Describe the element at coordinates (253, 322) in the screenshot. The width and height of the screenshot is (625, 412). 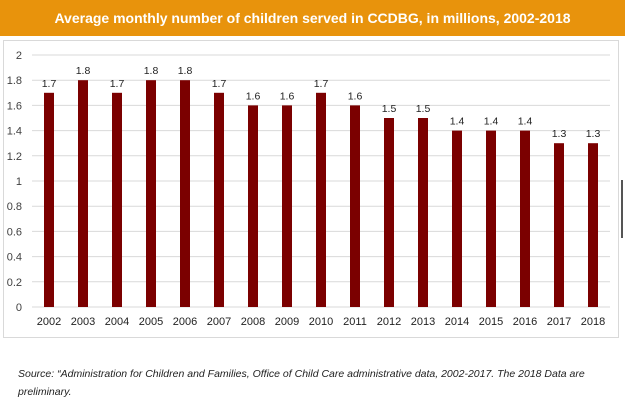
I see `x-tick-label: 2008` at that location.